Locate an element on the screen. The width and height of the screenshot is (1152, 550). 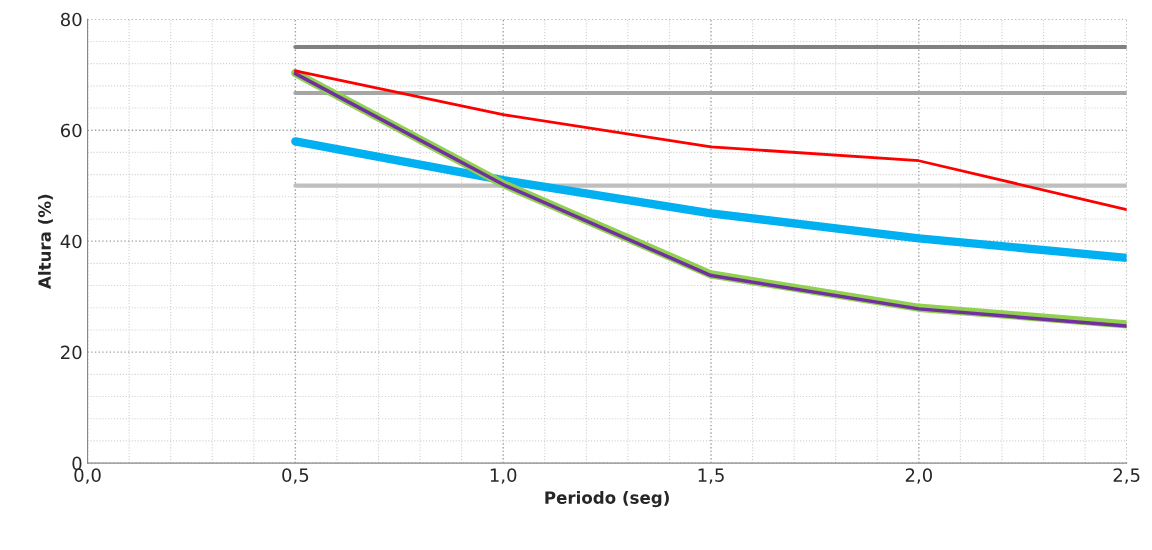
x-tick-label: 2,0 is located at coordinates (918, 476).